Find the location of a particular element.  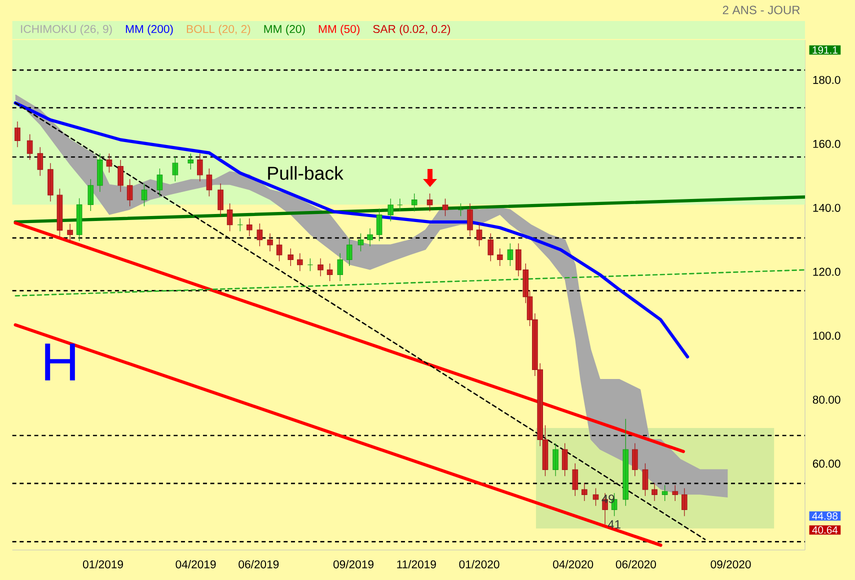

text: MM (50) is located at coordinates (339, 30).